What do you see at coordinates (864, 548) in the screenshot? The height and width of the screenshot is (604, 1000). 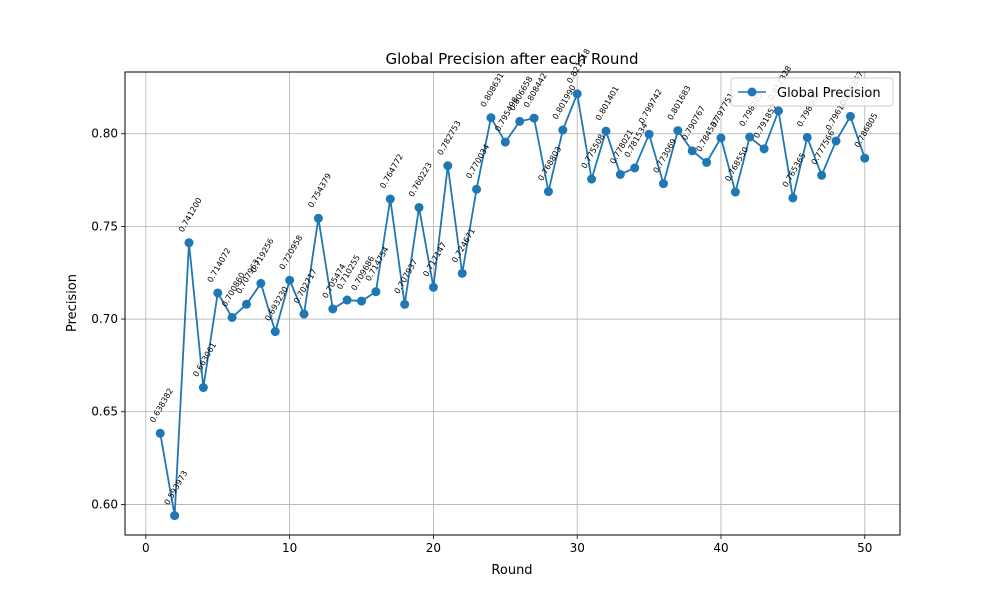 I see `x-tick-label: 50` at bounding box center [864, 548].